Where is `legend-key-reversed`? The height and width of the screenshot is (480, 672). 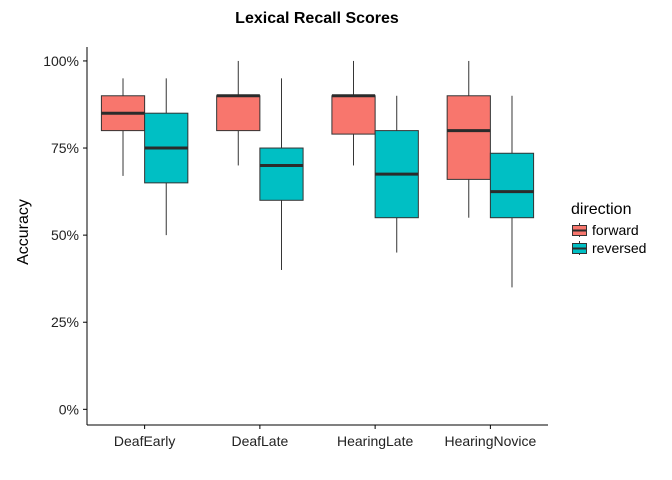 legend-key-reversed is located at coordinates (579, 248).